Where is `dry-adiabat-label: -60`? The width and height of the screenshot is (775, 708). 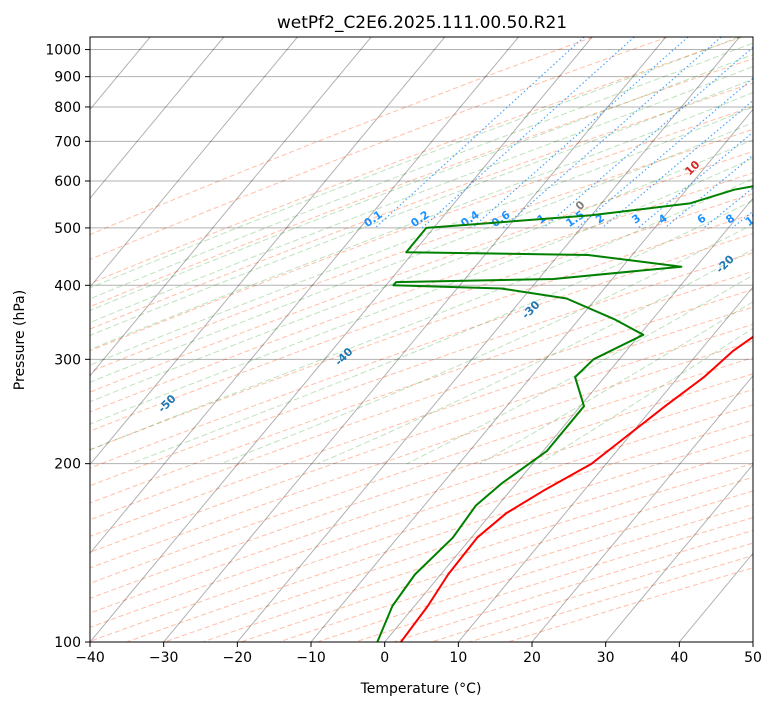
dry-adiabat-label: -60 is located at coordinates (8, 448).